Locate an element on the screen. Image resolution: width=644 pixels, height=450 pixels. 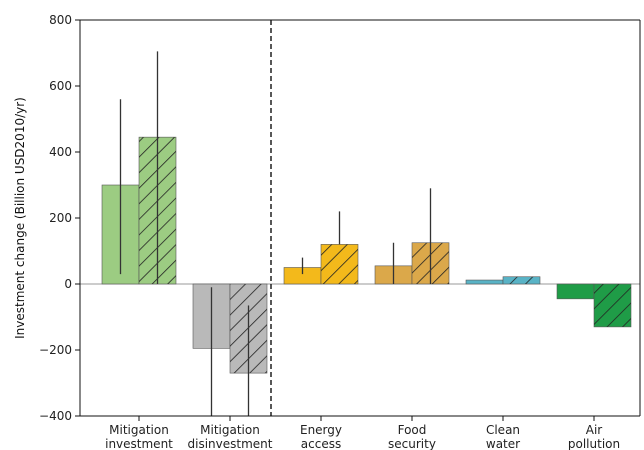
category-label-3-0: Food is located at coordinates (412, 430).